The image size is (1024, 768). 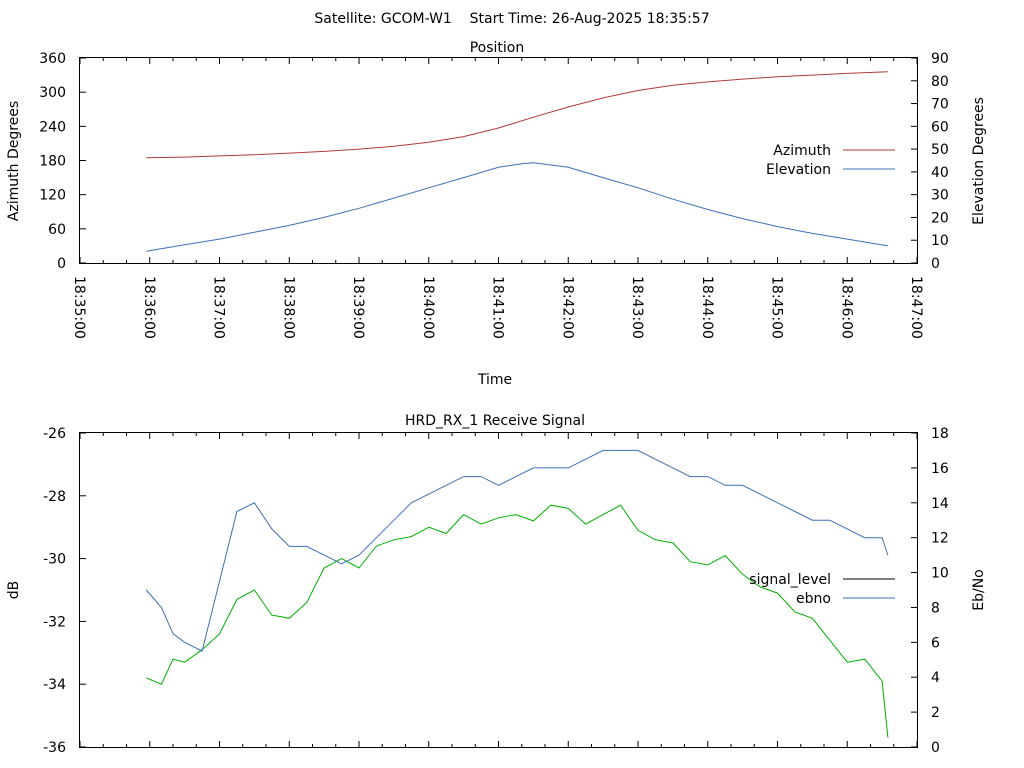 What do you see at coordinates (846, 307) in the screenshot?
I see `x-tick-label: 18:46:00` at bounding box center [846, 307].